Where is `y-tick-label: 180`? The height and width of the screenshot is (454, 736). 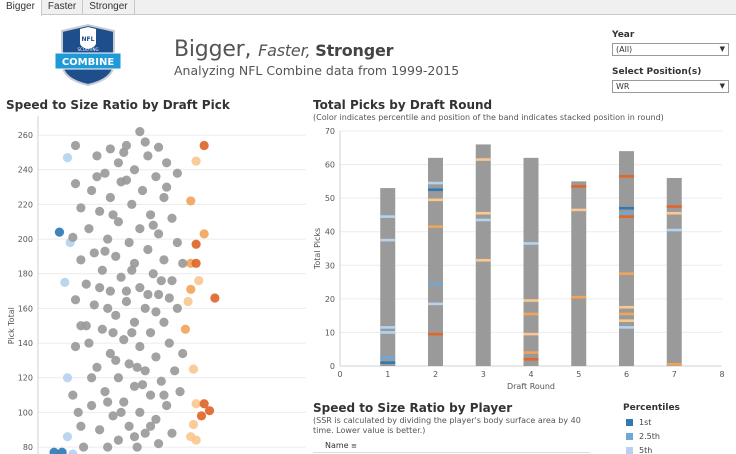 y-tick-label: 180 is located at coordinates (25, 274).